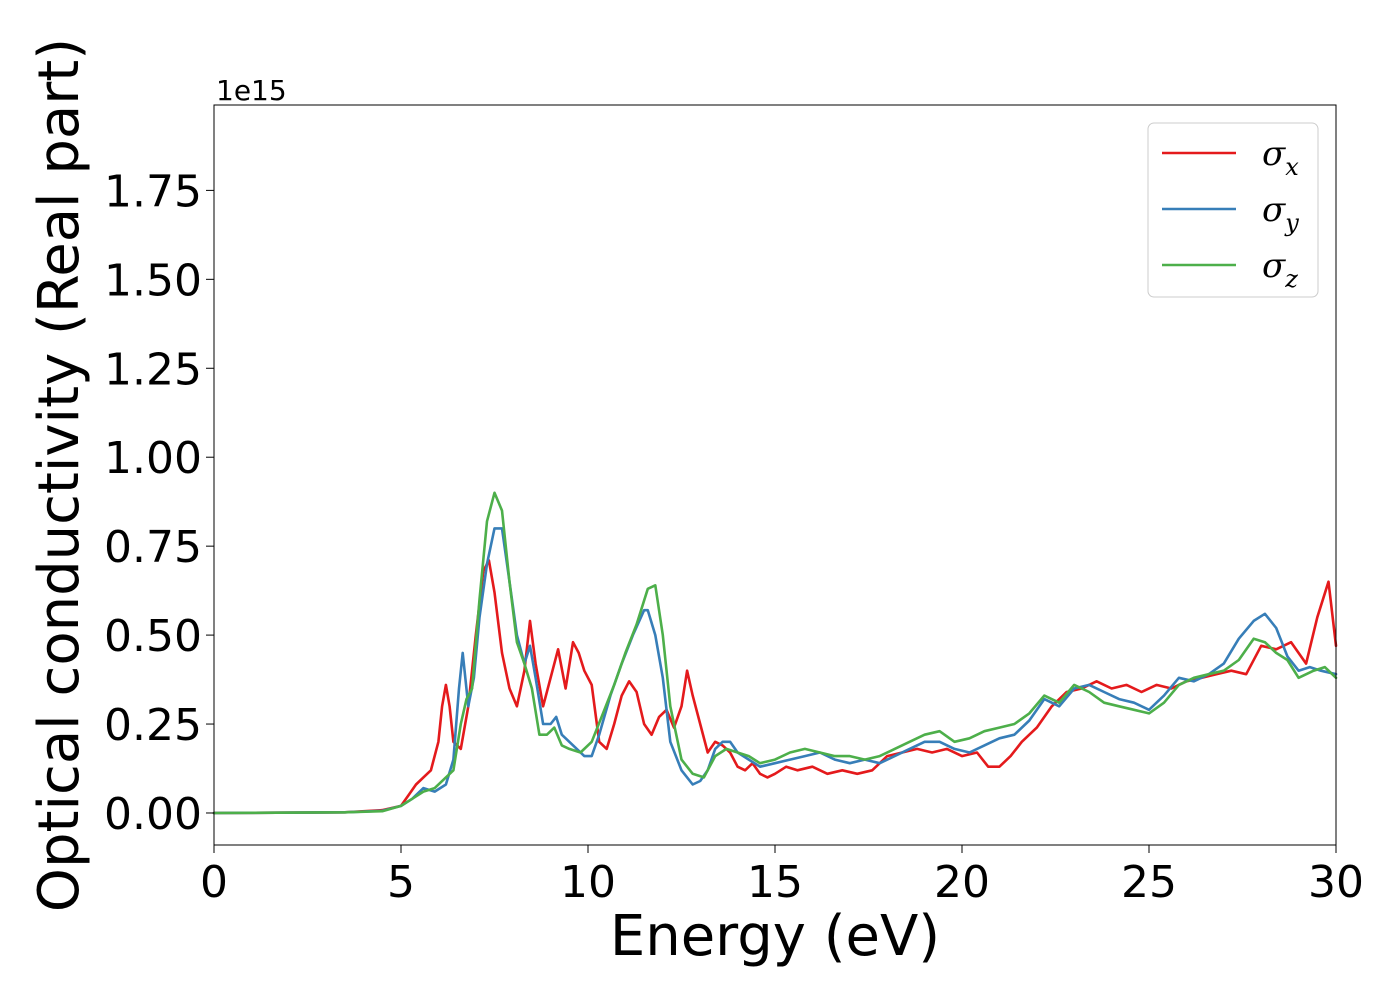 The width and height of the screenshot is (1400, 1000). Describe the element at coordinates (153, 725) in the screenshot. I see `y-tick-label: 0.25` at that location.